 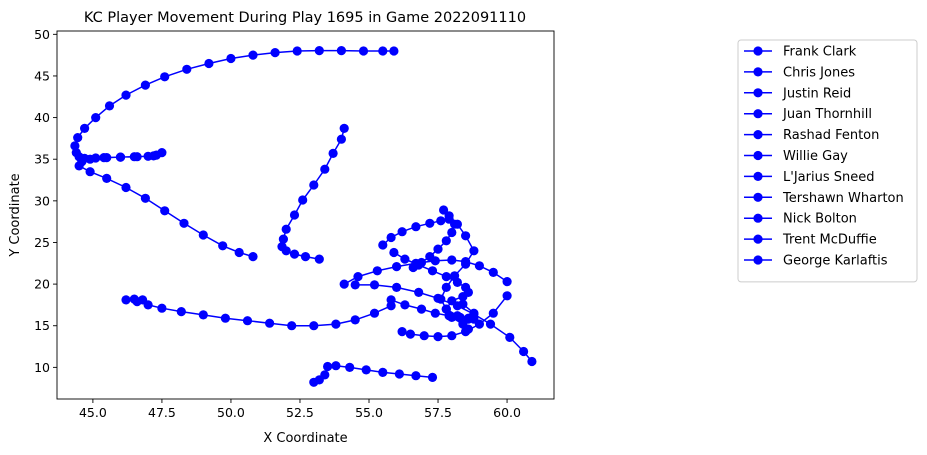 What do you see at coordinates (231, 412) in the screenshot?
I see `x-tick-label: 50.0` at bounding box center [231, 412].